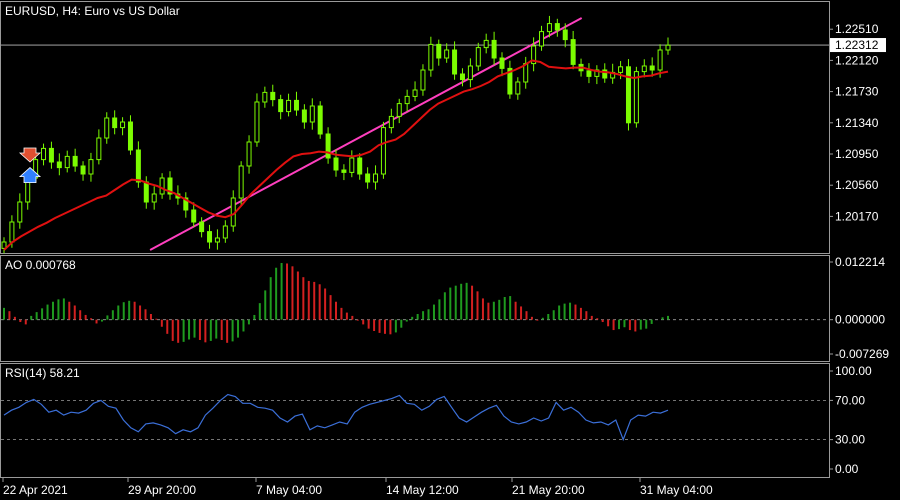 This screenshot has width=900, height=500. Describe the element at coordinates (40, 265) in the screenshot. I see `ao-panel-title: AO 0.000768` at that location.